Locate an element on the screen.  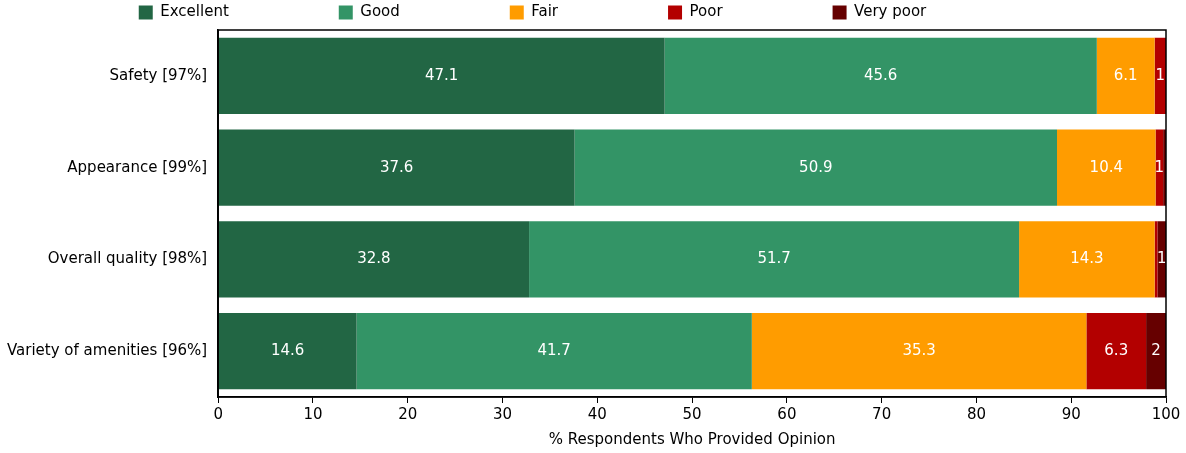
data-label: 14.6 is located at coordinates (287, 350).